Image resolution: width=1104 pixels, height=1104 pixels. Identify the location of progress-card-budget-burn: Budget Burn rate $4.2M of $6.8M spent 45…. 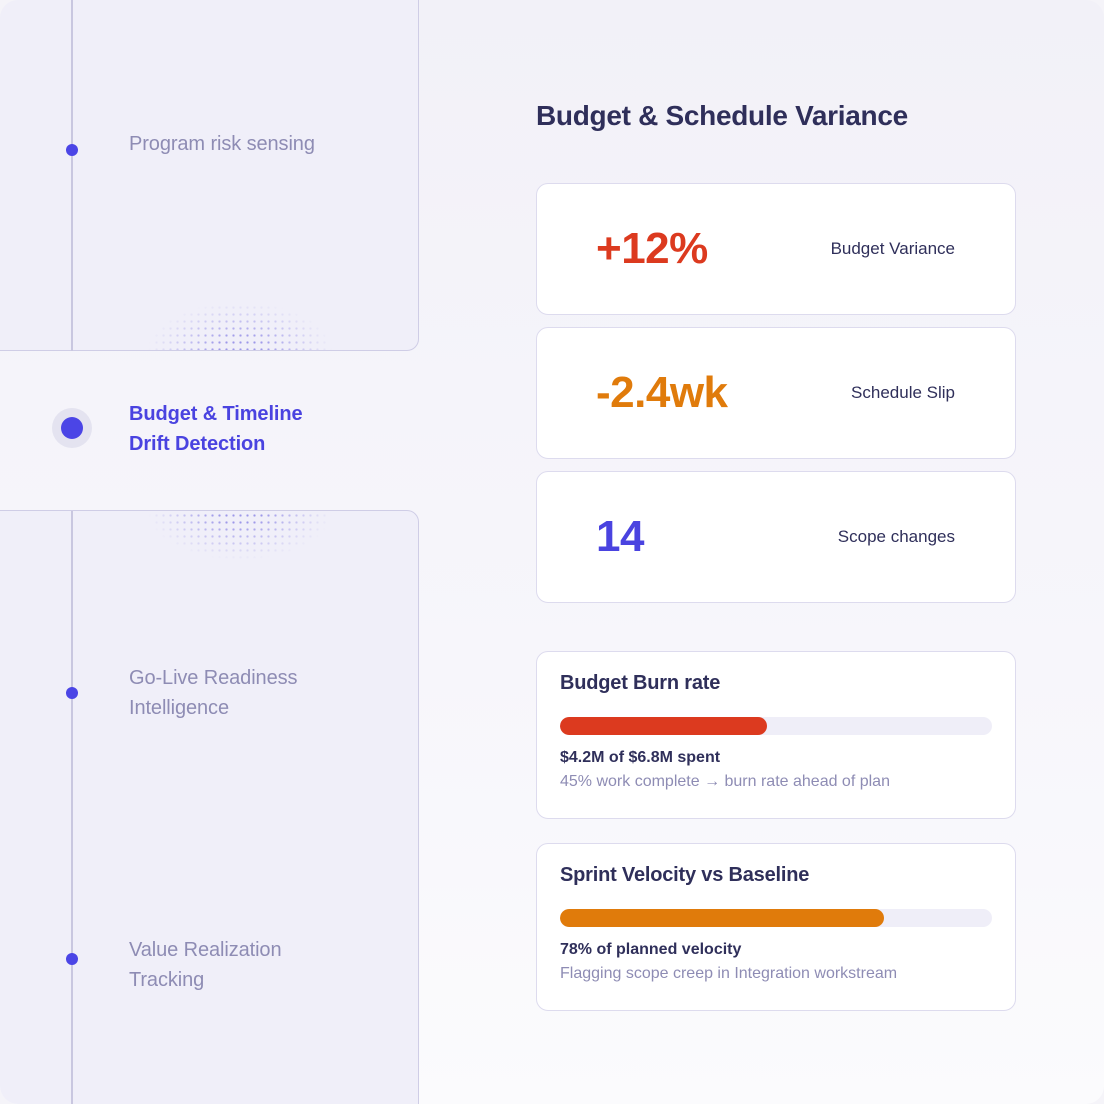
(776, 735).